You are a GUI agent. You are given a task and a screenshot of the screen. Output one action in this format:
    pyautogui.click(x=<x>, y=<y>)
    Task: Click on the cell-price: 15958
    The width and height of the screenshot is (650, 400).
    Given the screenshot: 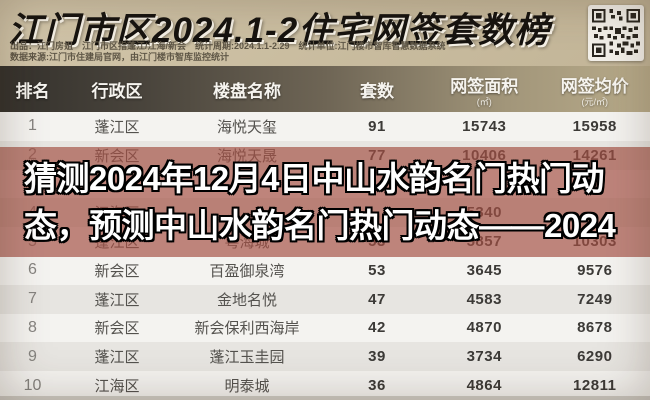 What is the action you would take?
    pyautogui.click(x=594, y=126)
    